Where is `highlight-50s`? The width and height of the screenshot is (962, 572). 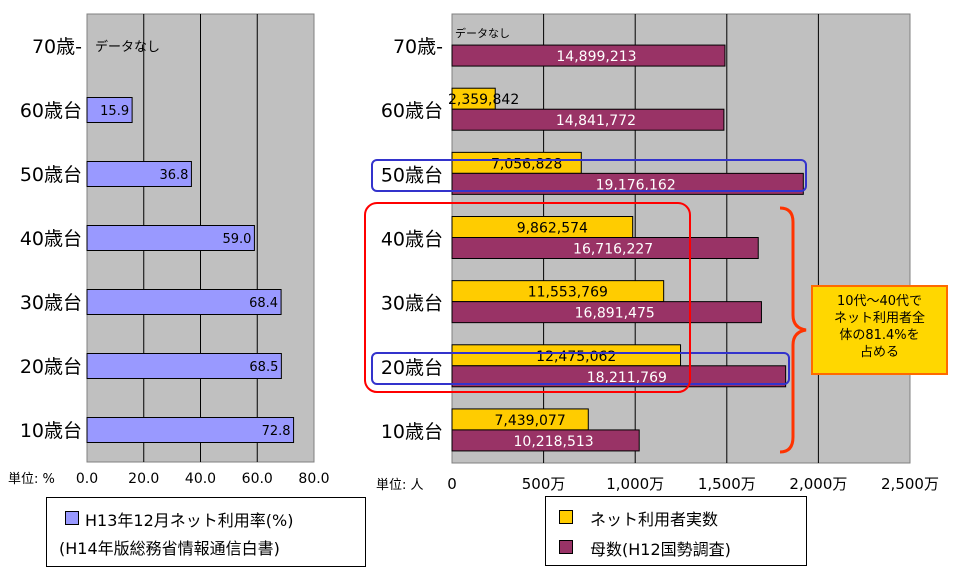
highlight-50s is located at coordinates (589, 175).